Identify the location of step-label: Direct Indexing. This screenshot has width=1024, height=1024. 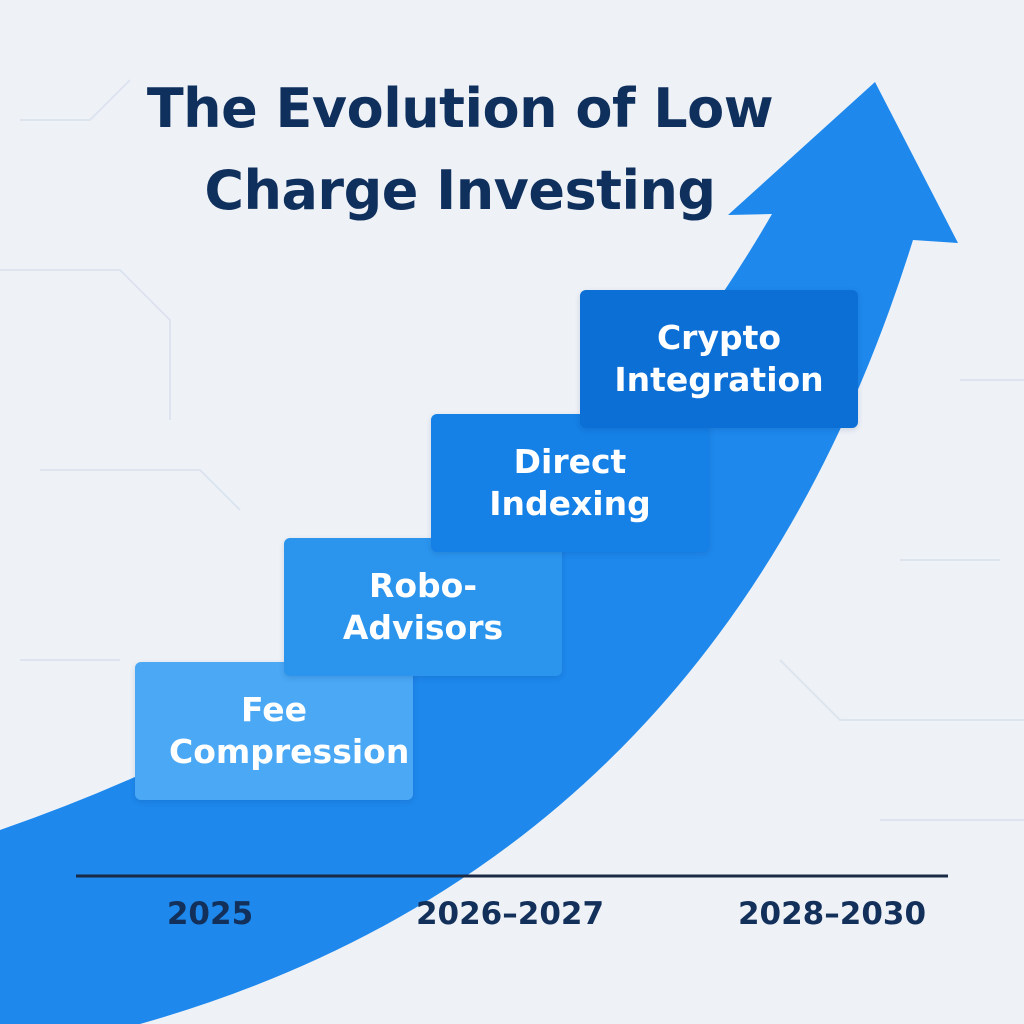
(570, 482).